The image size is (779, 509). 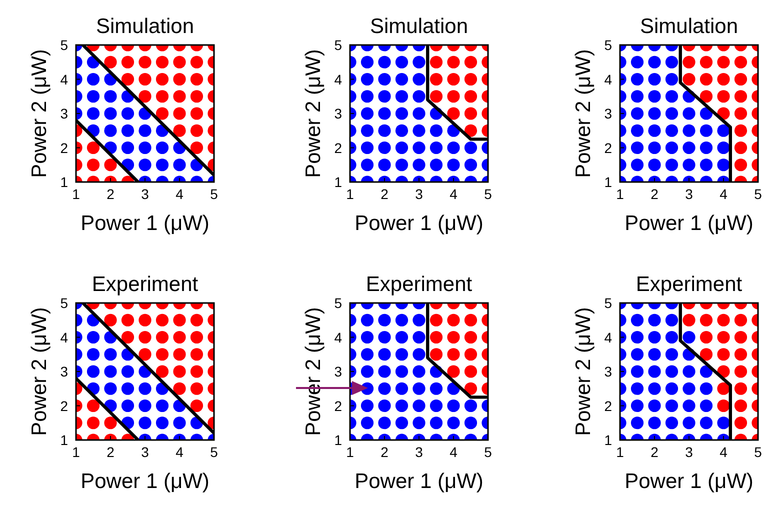 I want to click on y-tick-label: 1, so click(x=338, y=182).